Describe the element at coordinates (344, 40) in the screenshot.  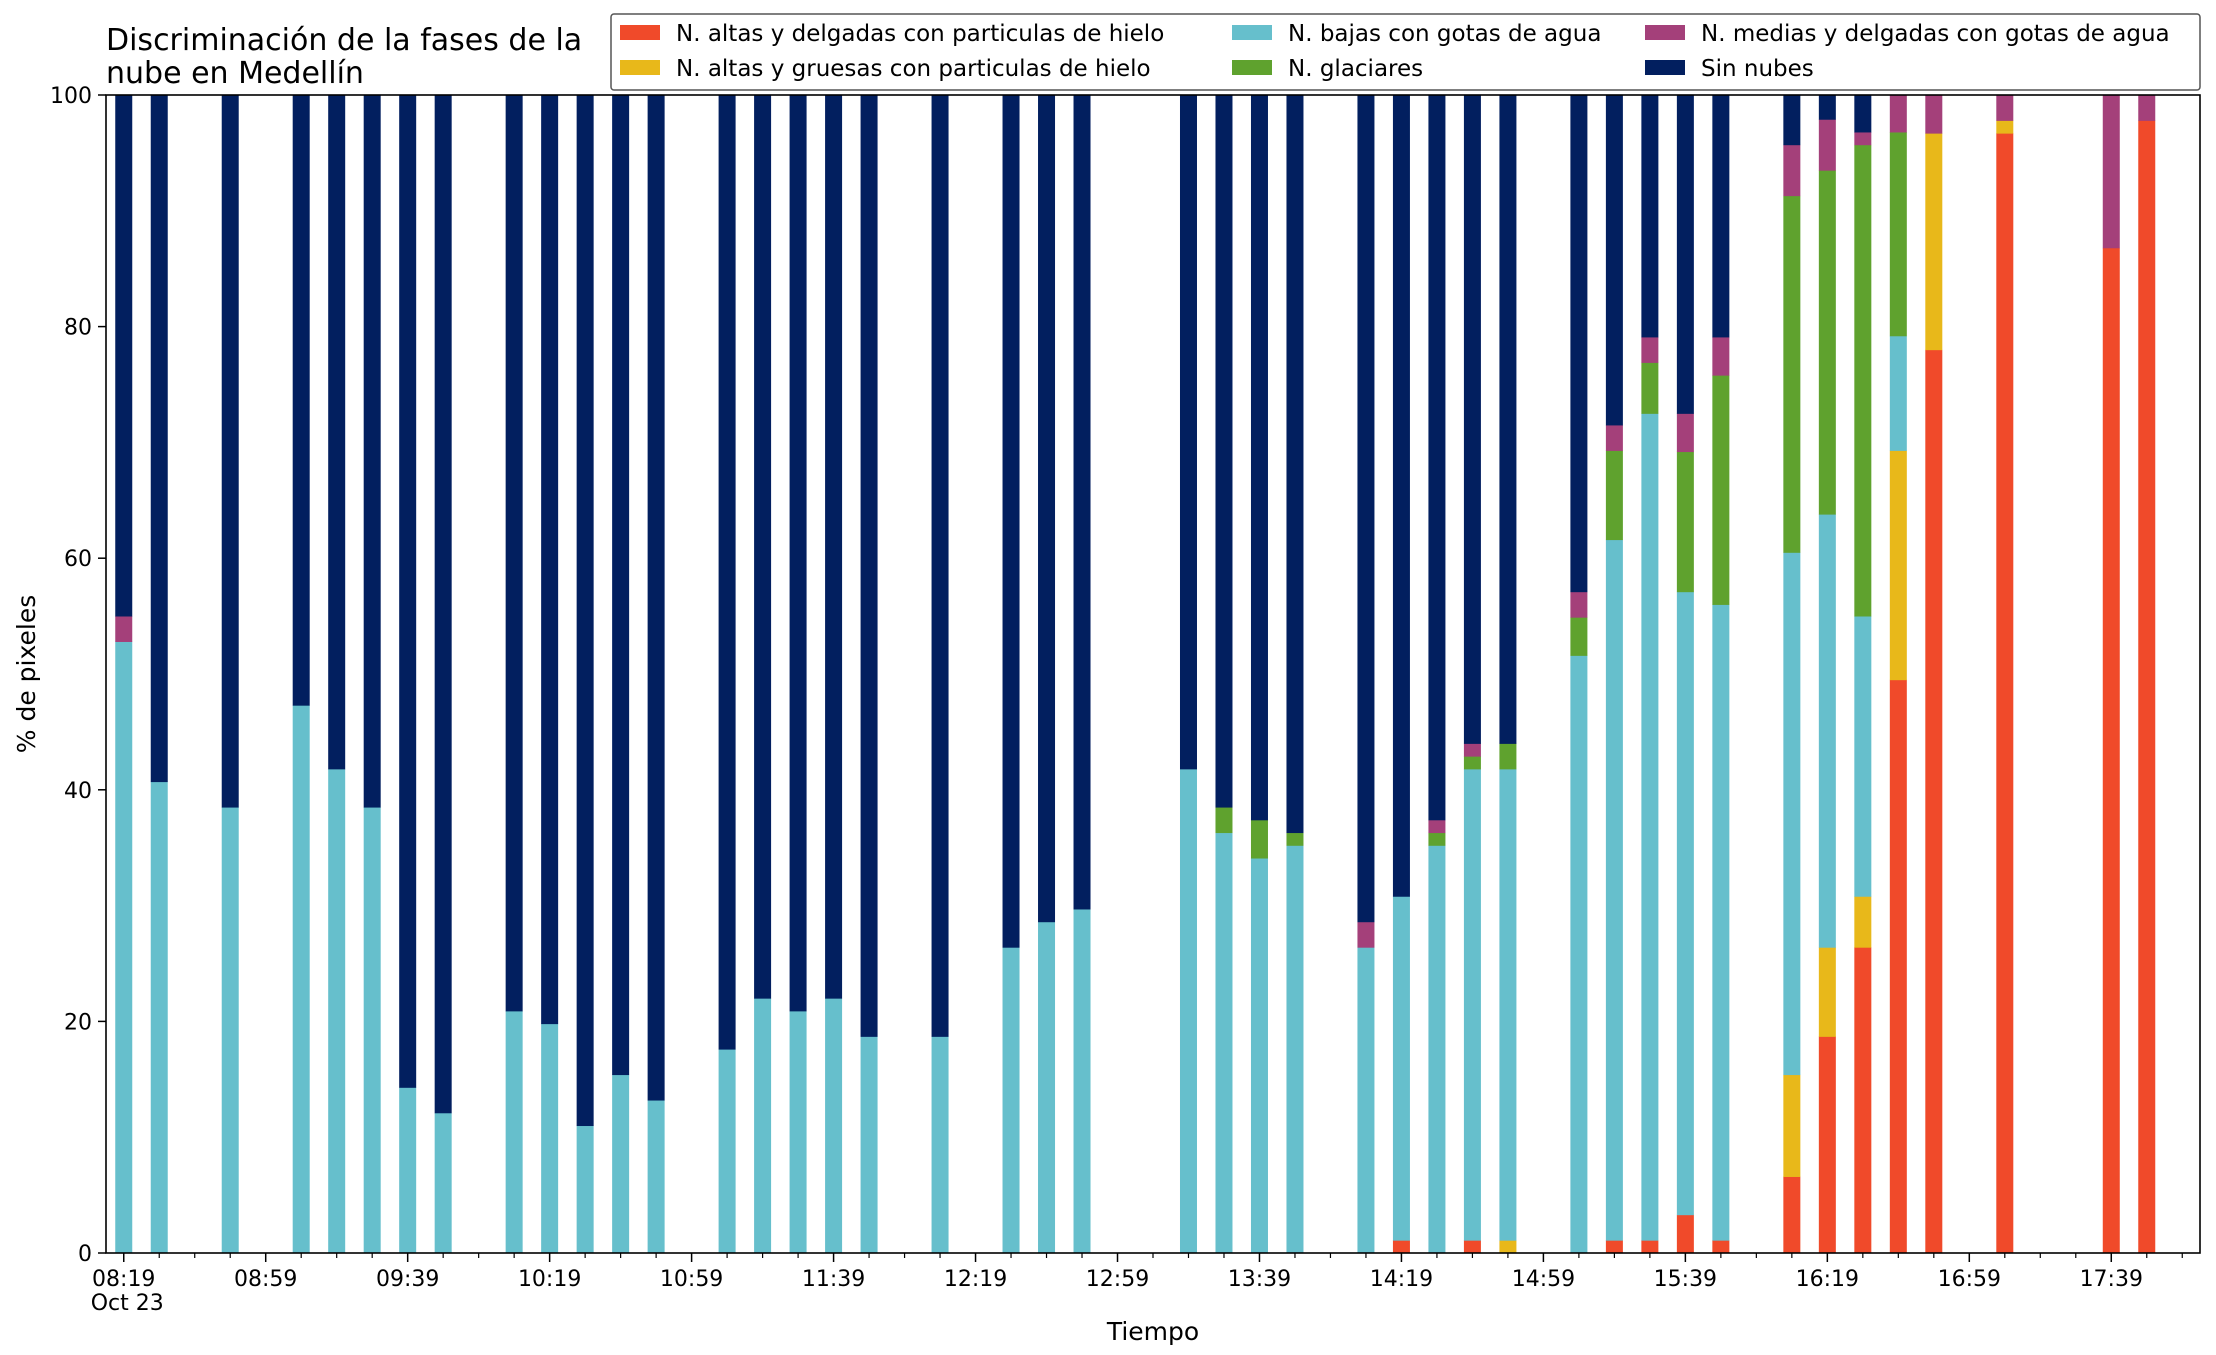
I see `chart-title-line-1: Discriminación de la fases de la` at that location.